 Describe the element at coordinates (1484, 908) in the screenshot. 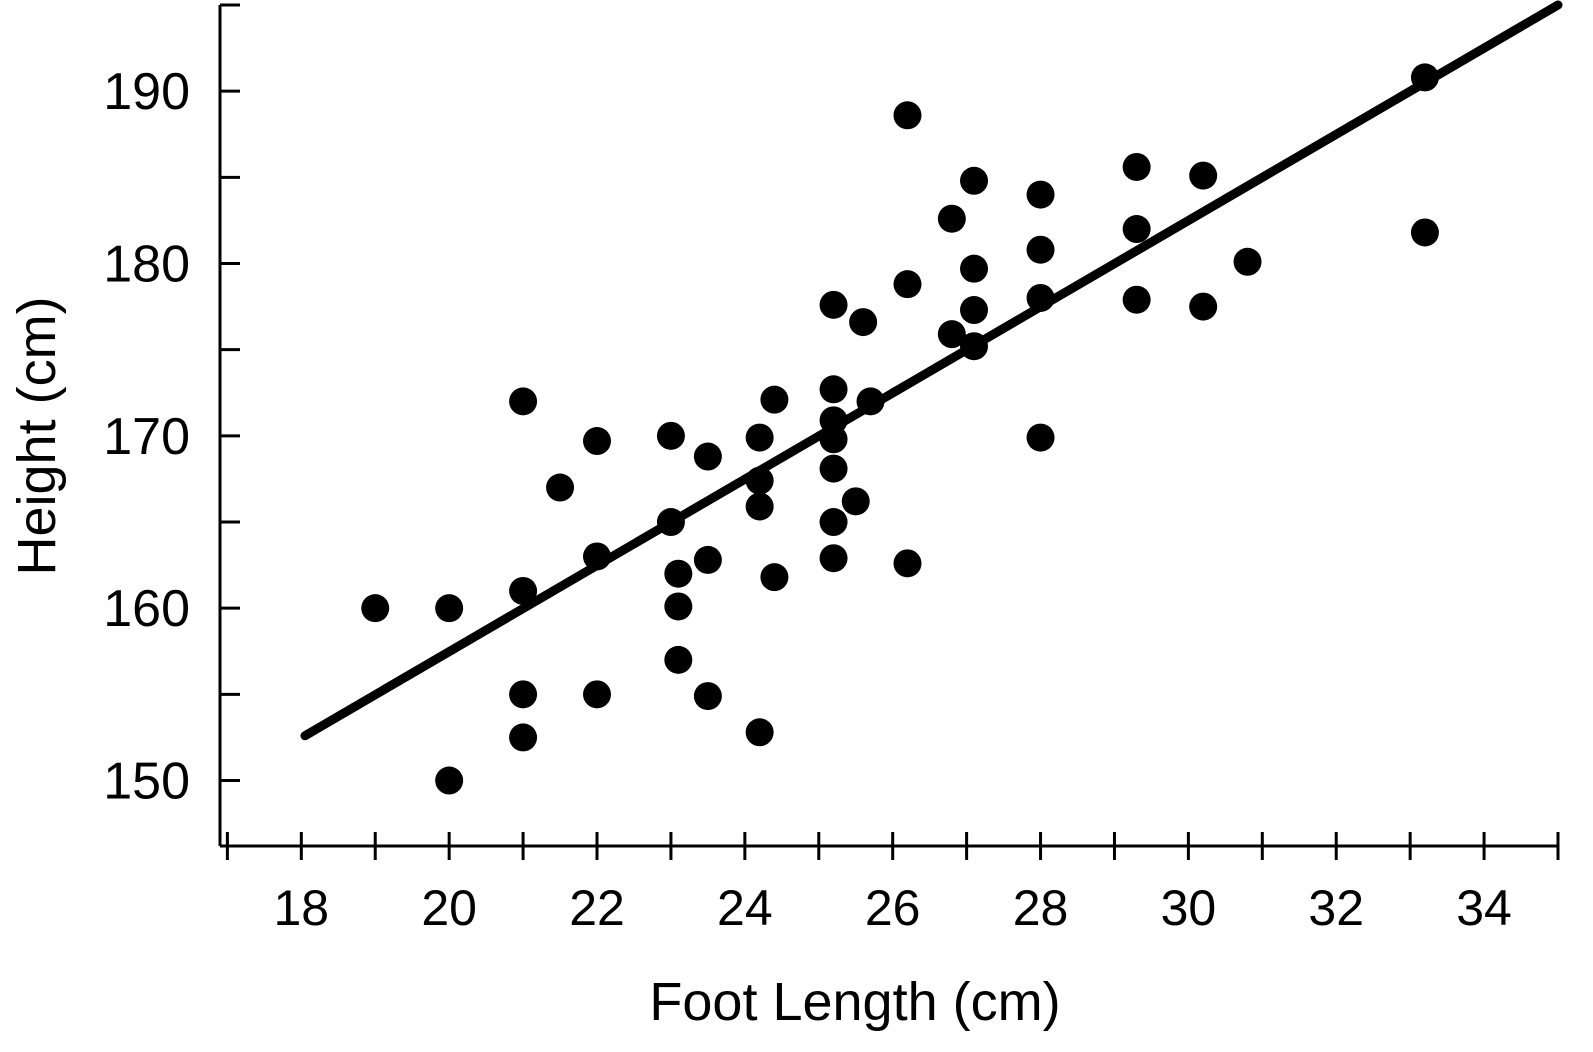

I see `x-tick-label: 34` at that location.